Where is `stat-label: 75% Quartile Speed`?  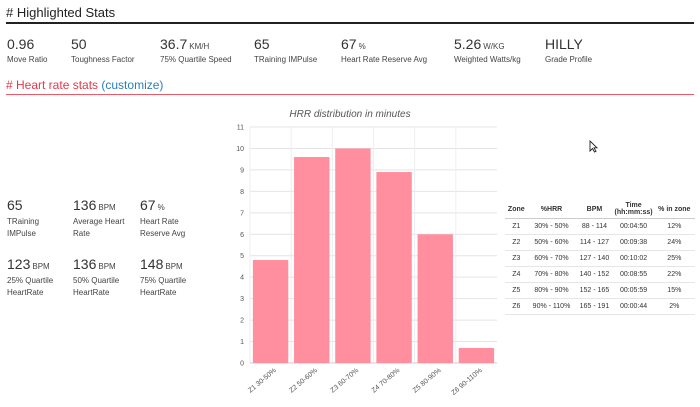
stat-label: 75% Quartile Speed is located at coordinates (196, 59).